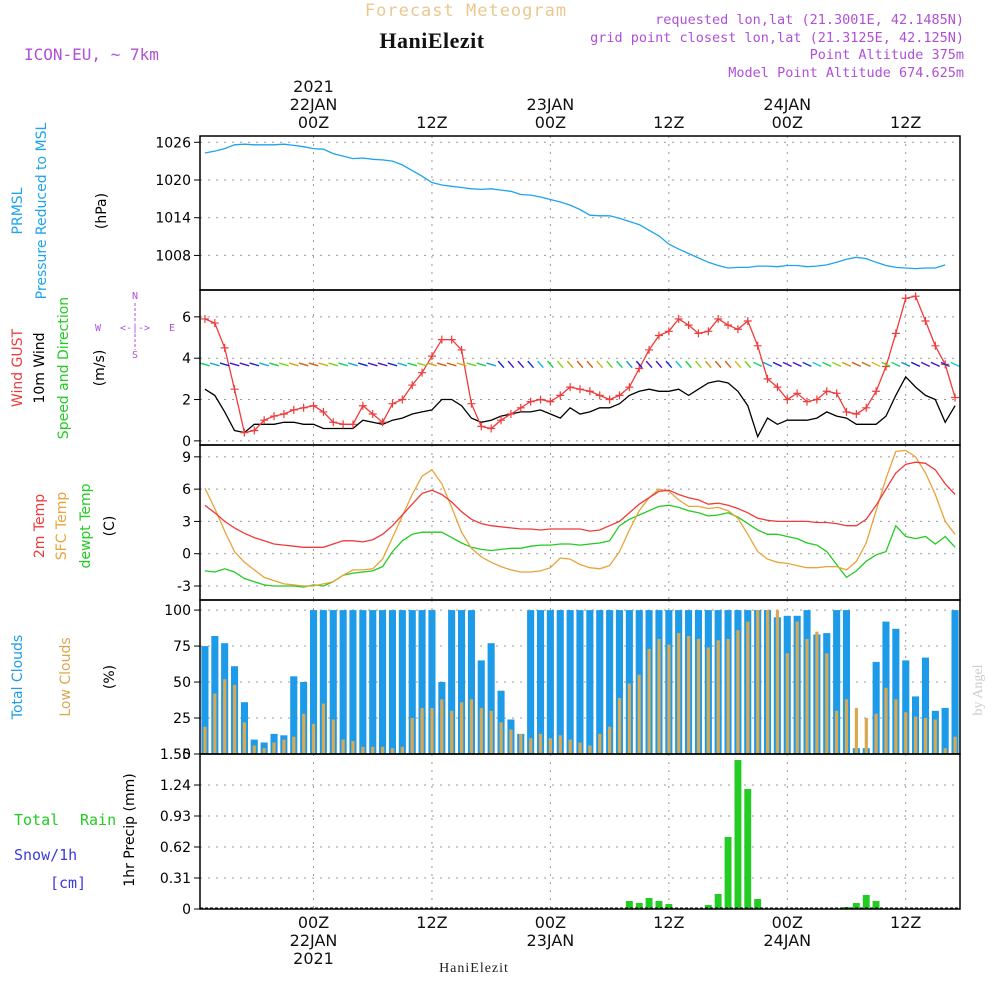 This screenshot has width=1000, height=1000. Describe the element at coordinates (787, 922) in the screenshot. I see `time-axis-label: 00Z` at that location.